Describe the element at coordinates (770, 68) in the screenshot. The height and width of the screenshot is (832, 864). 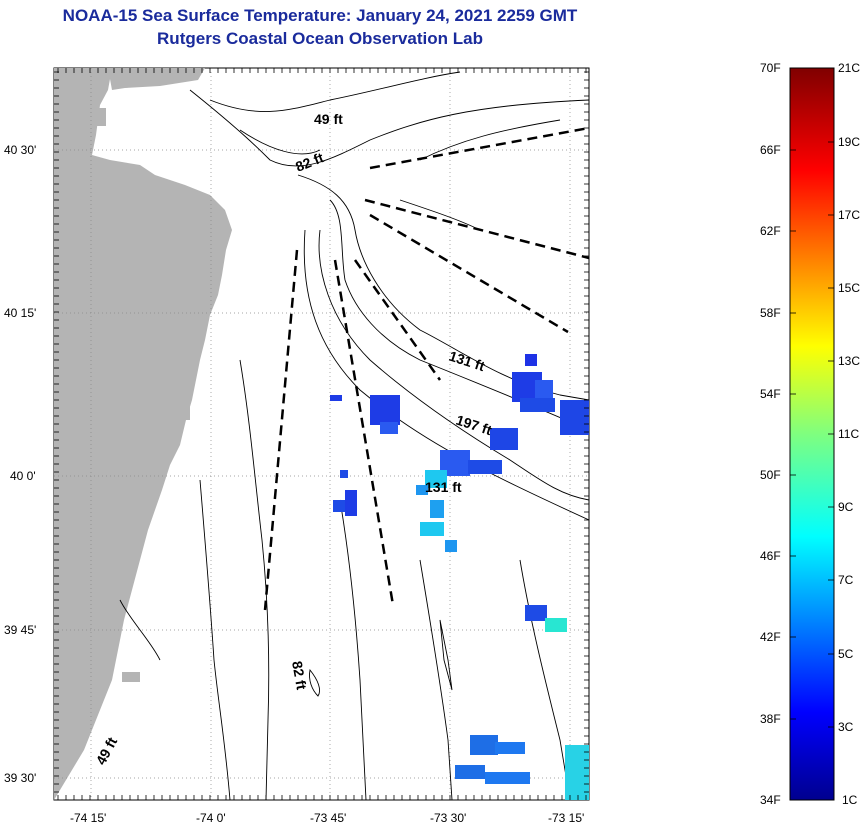
I see `colorbar-f-label: 70F` at that location.